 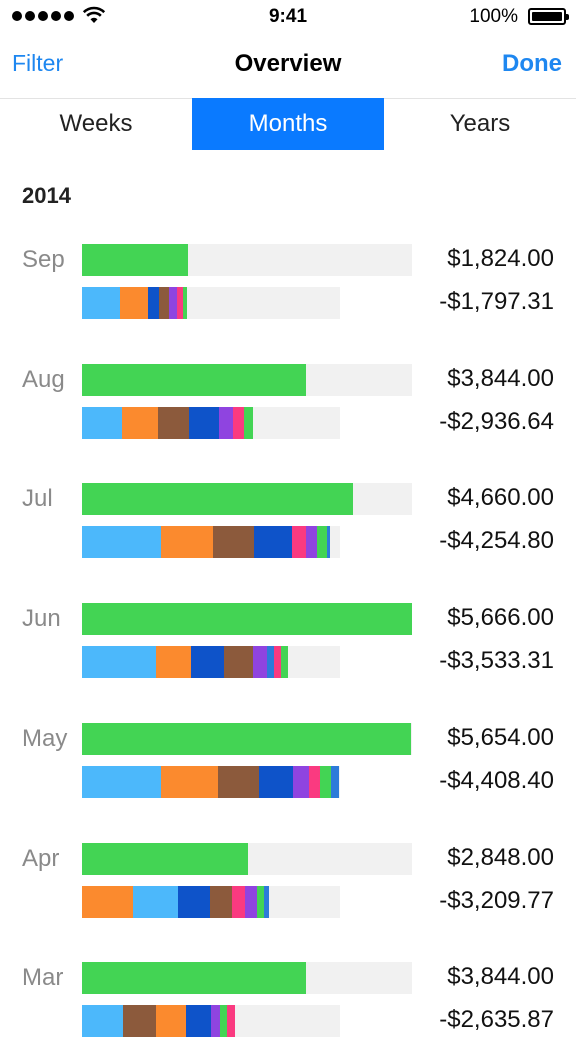 I want to click on income-amount: $4,660.00, so click(x=500, y=498).